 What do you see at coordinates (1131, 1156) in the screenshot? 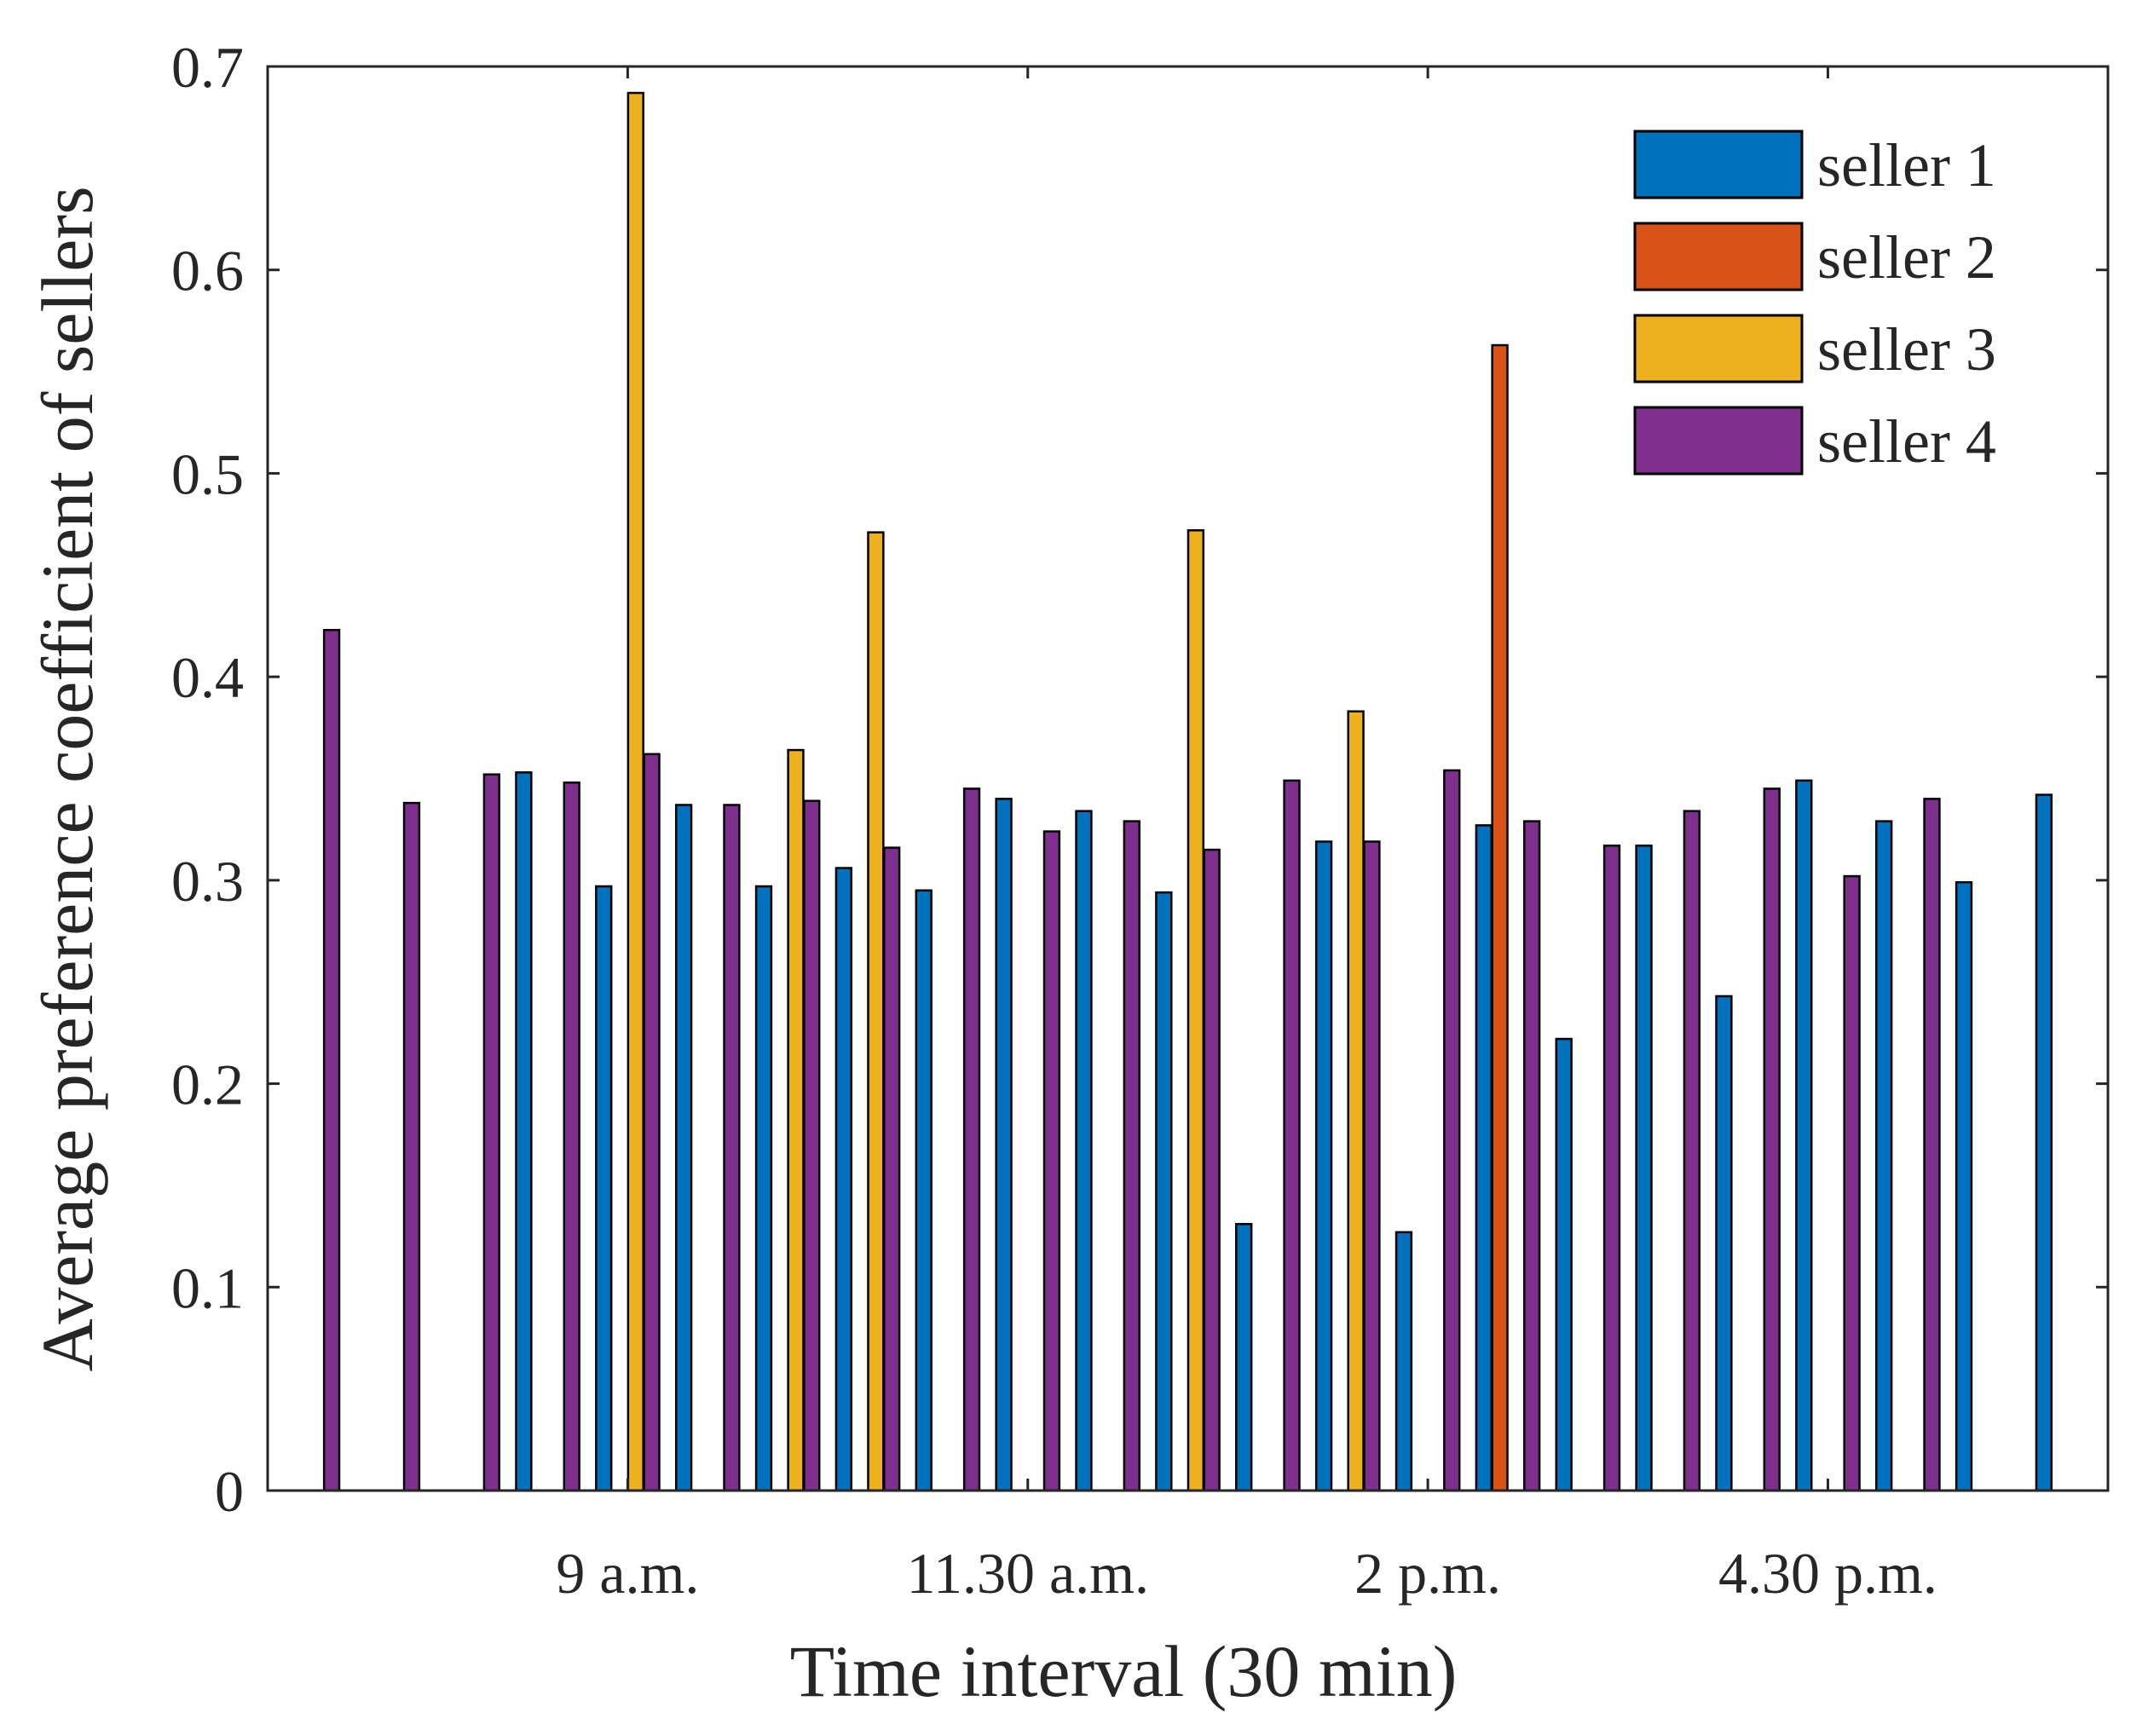
I see `bar-seller4-x11` at bounding box center [1131, 1156].